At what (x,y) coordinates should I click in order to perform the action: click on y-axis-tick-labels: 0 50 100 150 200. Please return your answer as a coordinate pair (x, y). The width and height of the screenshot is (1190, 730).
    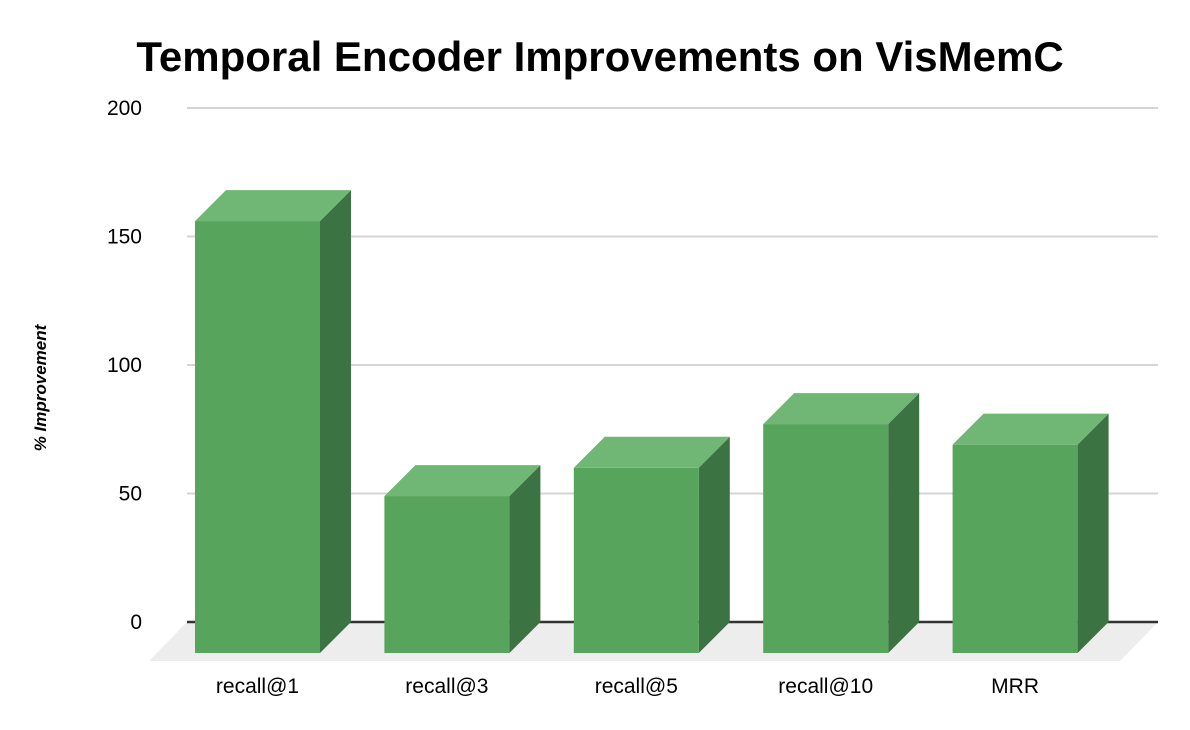
    Looking at the image, I should click on (124, 365).